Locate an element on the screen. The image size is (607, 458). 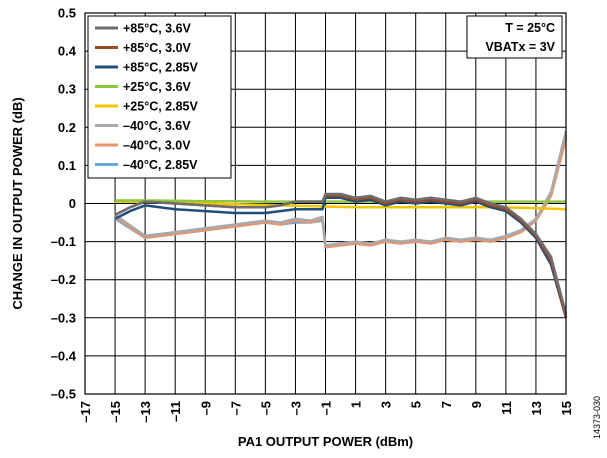
y-tick-label: –0.3 is located at coordinates (63, 317).